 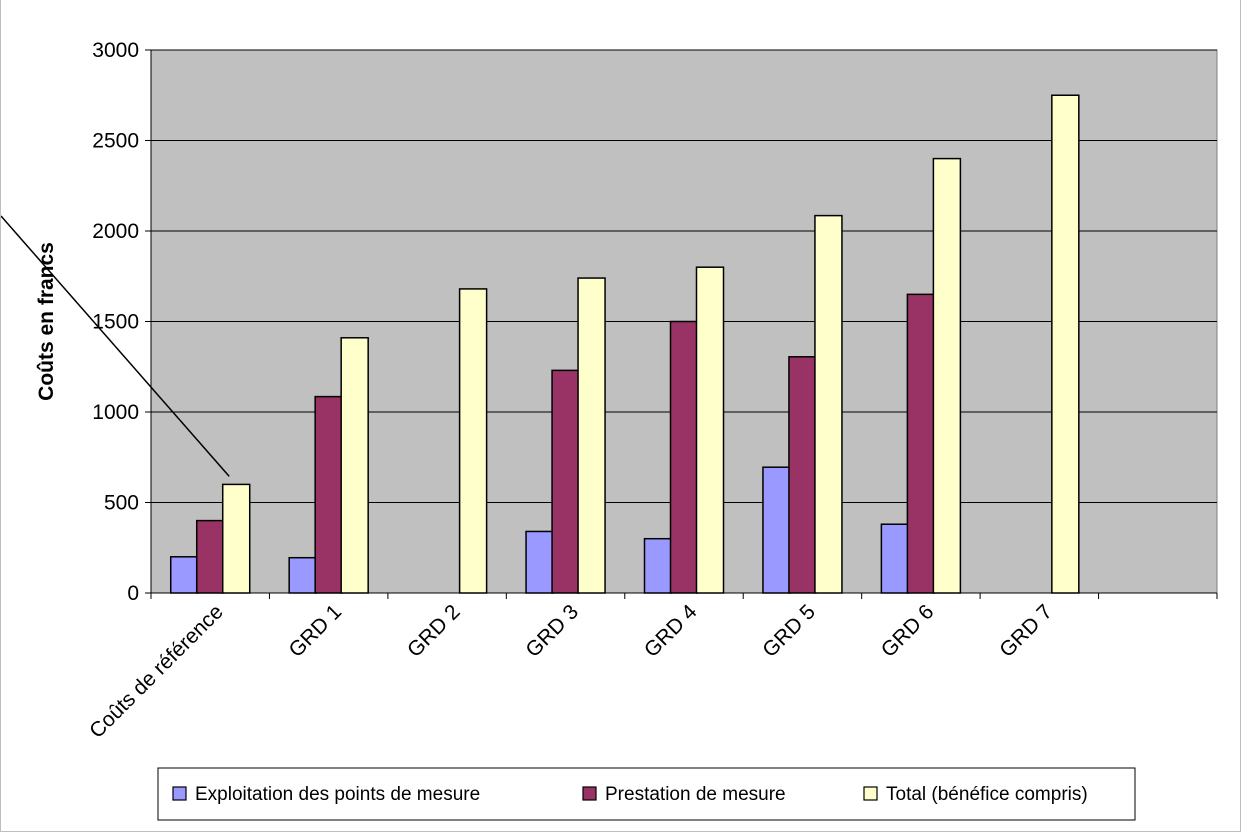 What do you see at coordinates (908, 631) in the screenshot?
I see `x-tick-label: GRD 6` at bounding box center [908, 631].